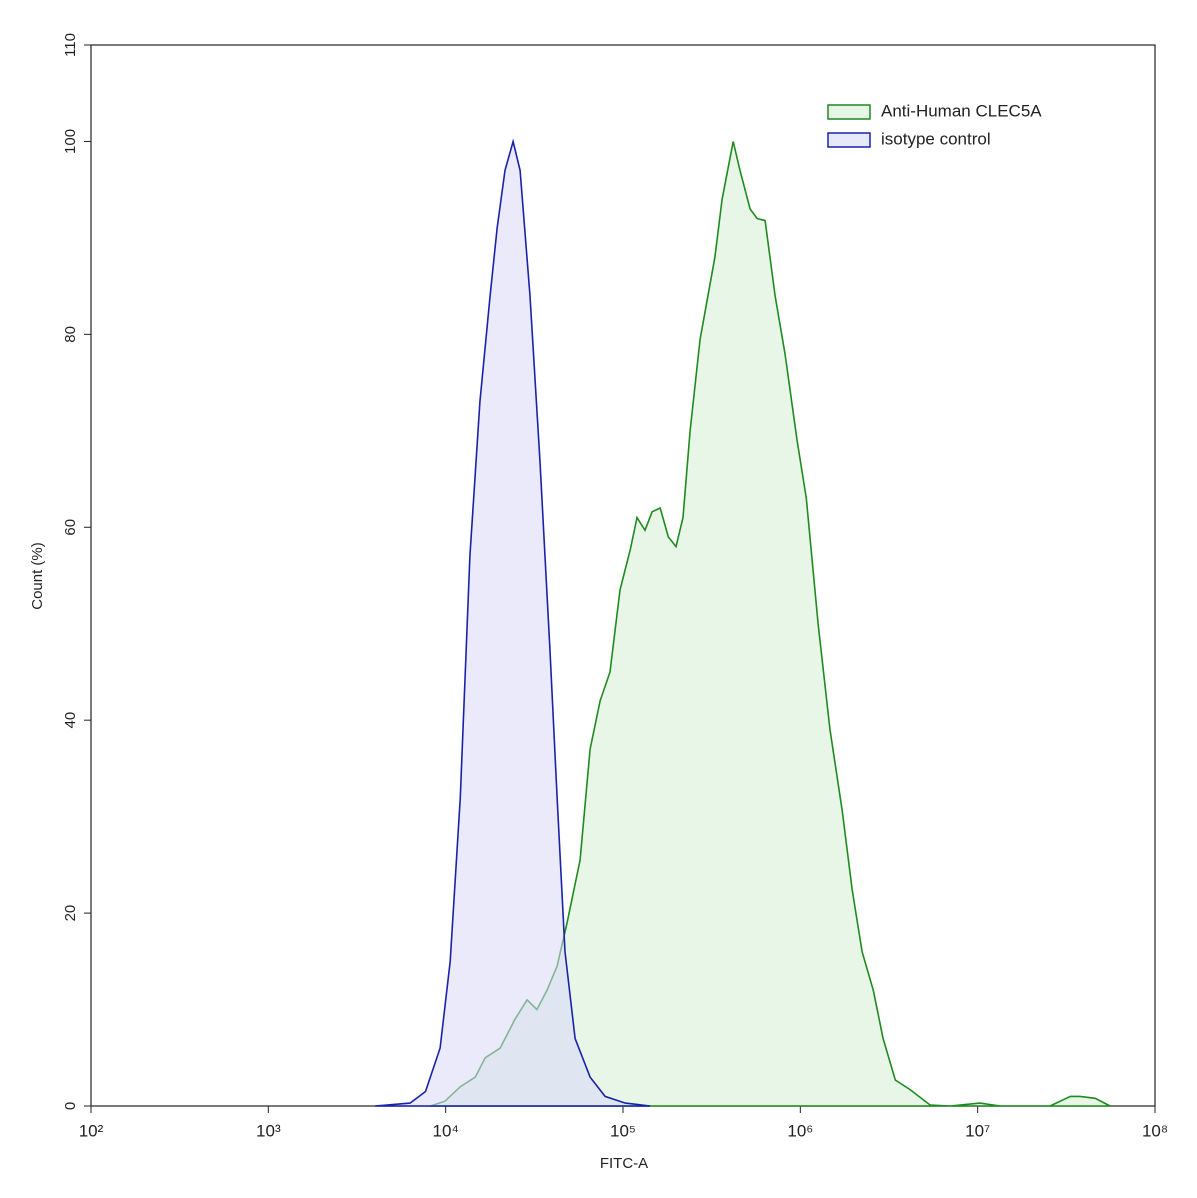  I want to click on x-tick-label: 10⁶, so click(800, 1130).